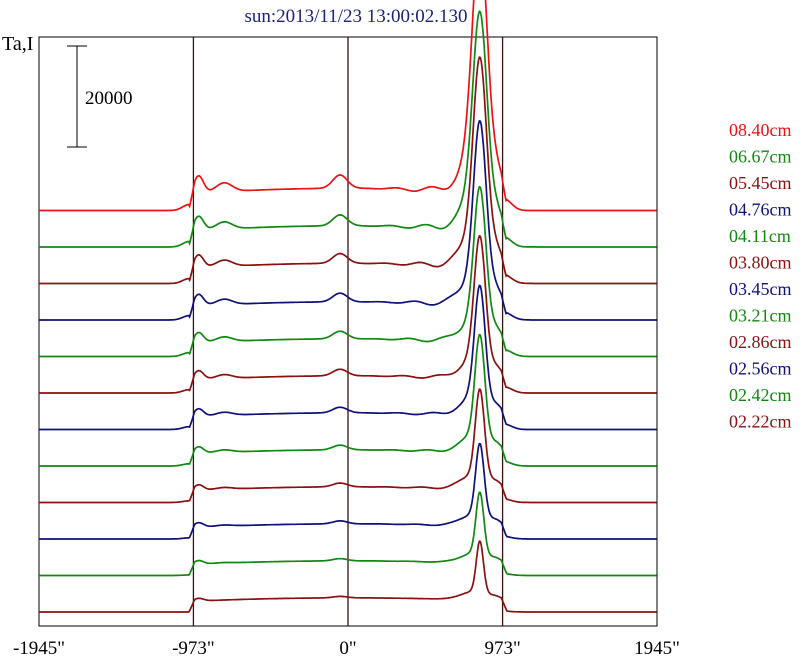 The image size is (805, 660). Describe the element at coordinates (760, 263) in the screenshot. I see `legend-item-5: 03.80cm` at that location.